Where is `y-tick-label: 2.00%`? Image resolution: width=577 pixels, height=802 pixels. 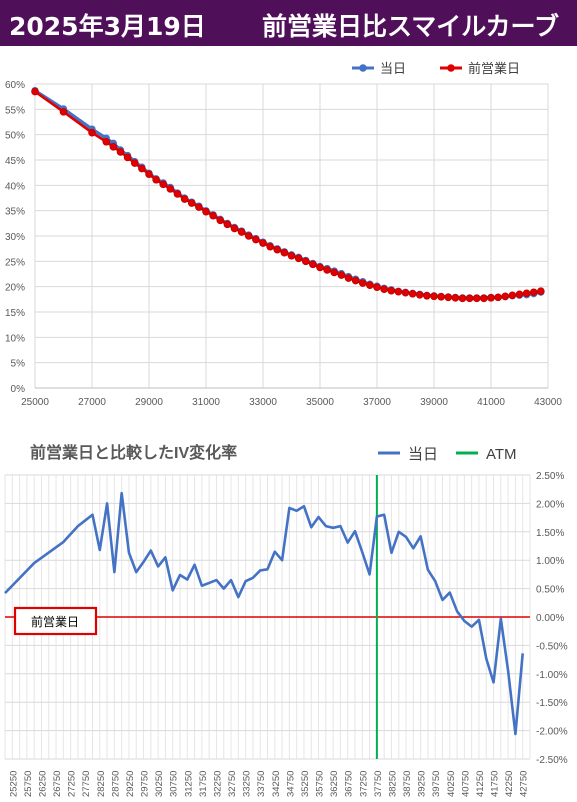
y-tick-label: 2.00% is located at coordinates (550, 504).